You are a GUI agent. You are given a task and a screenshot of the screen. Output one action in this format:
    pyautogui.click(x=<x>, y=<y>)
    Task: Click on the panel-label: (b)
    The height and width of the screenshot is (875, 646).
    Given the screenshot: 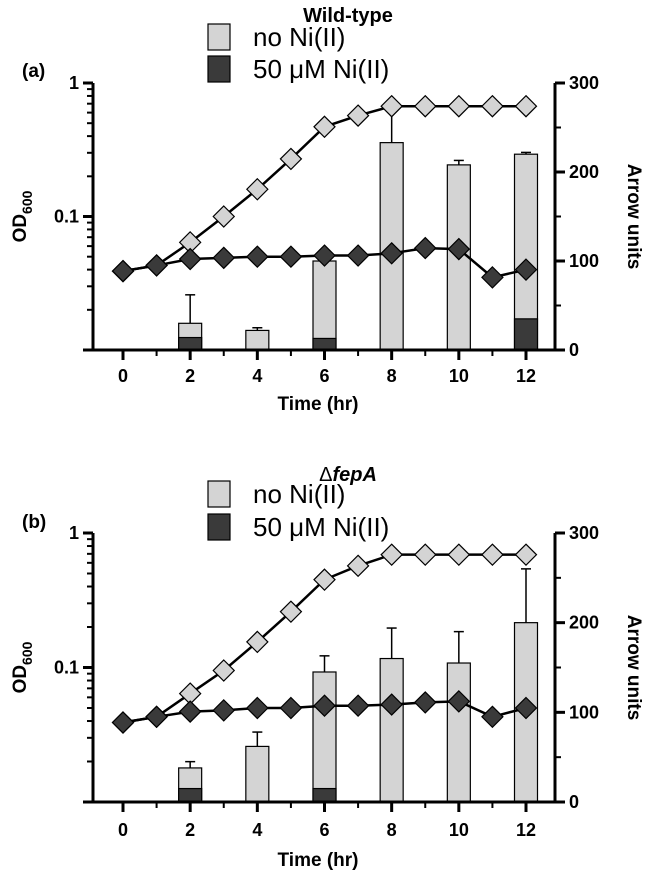 What is the action you would take?
    pyautogui.click(x=34, y=522)
    